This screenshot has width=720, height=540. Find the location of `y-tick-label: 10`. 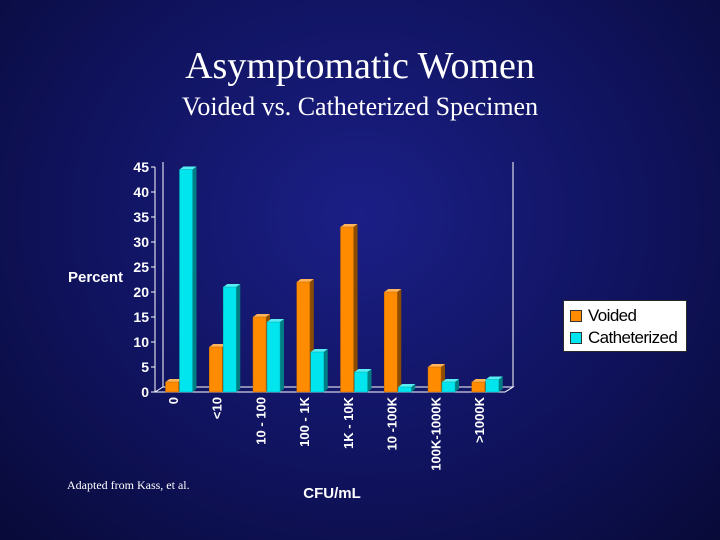

y-tick-label: 10 is located at coordinates (141, 342).